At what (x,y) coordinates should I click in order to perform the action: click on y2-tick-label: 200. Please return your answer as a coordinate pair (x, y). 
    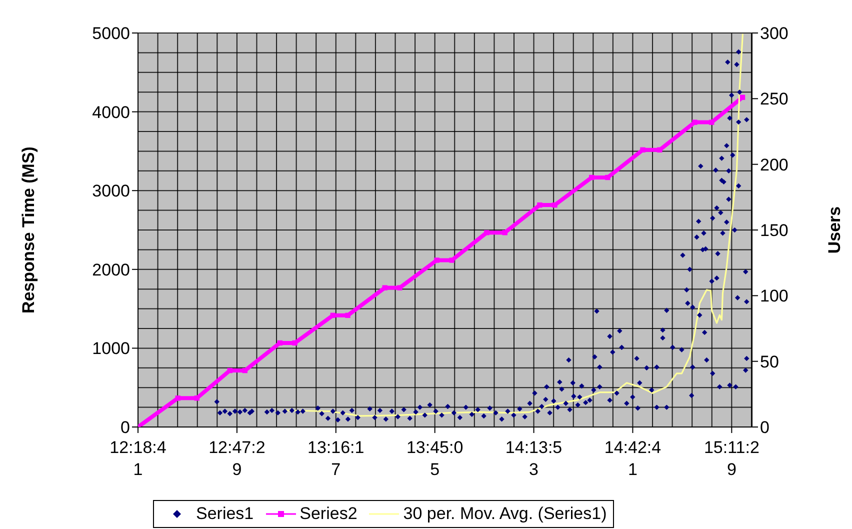
    Looking at the image, I should click on (774, 164).